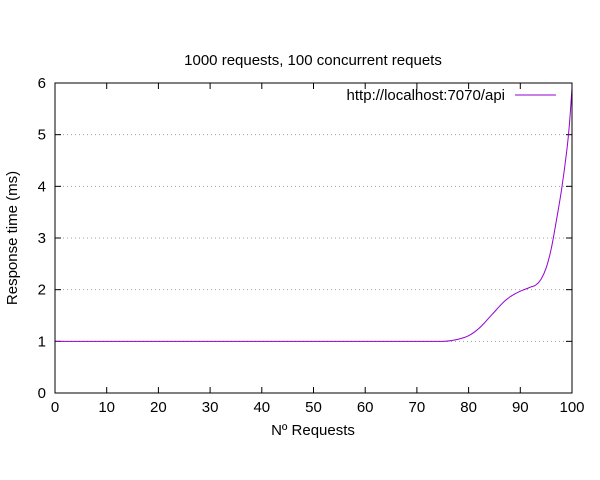  What do you see at coordinates (42, 341) in the screenshot?
I see `y-tick-label: 1` at bounding box center [42, 341].